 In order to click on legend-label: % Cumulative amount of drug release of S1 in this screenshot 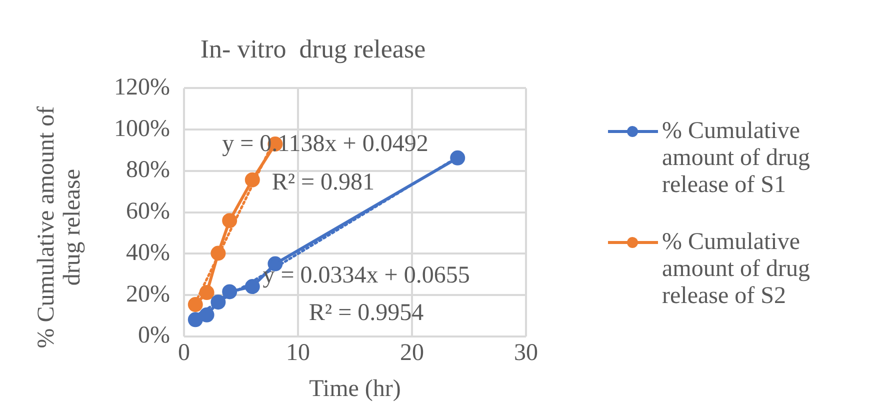, I will do `click(736, 158)`.